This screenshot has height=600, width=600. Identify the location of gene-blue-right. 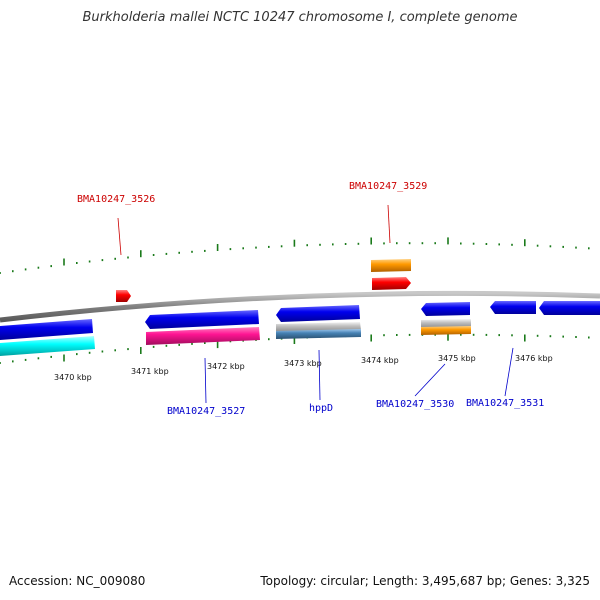
(569, 308).